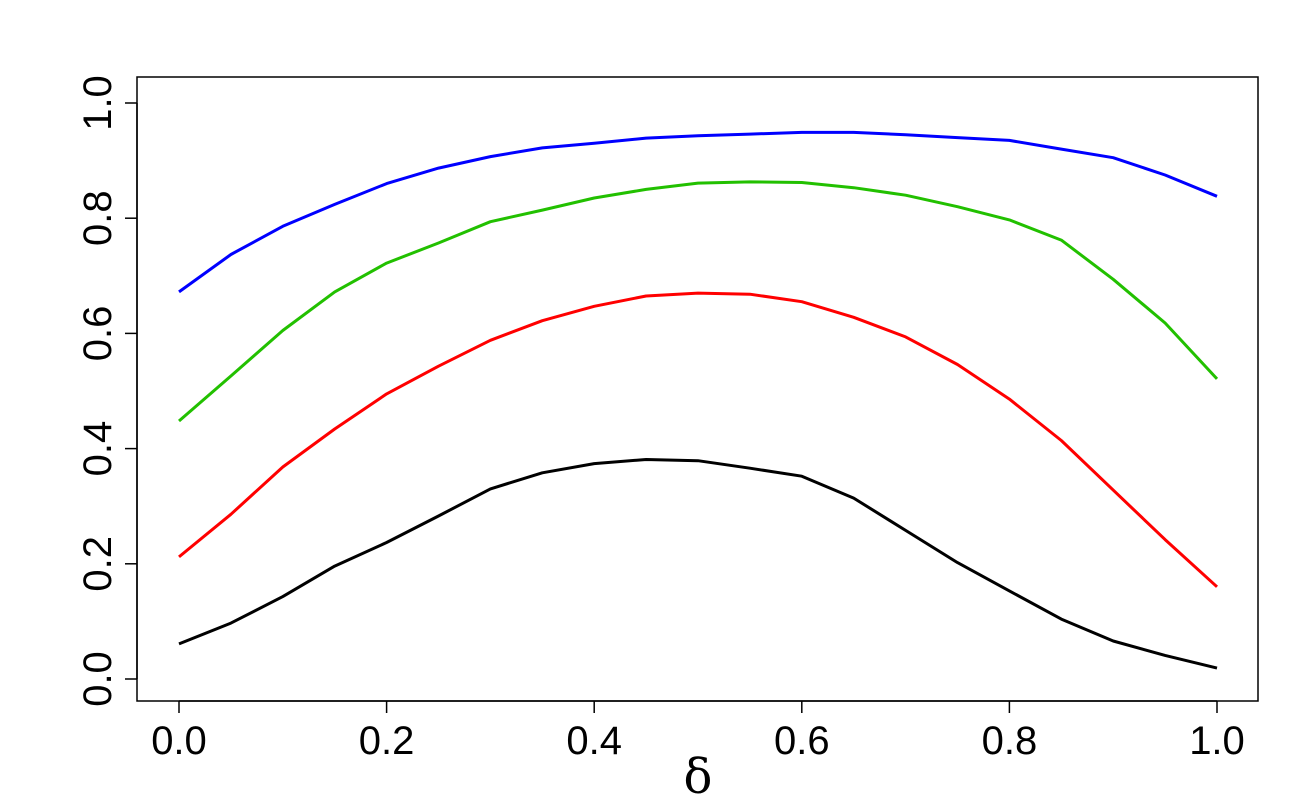 The image size is (1300, 800). Describe the element at coordinates (98, 334) in the screenshot. I see `y-tick-label: 0.6` at that location.